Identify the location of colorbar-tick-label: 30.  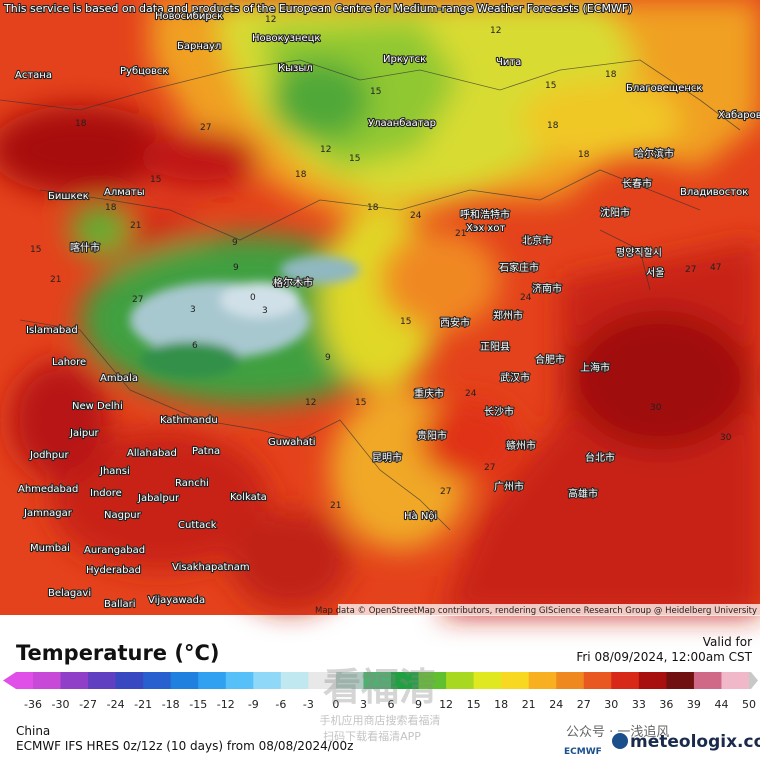
(611, 704).